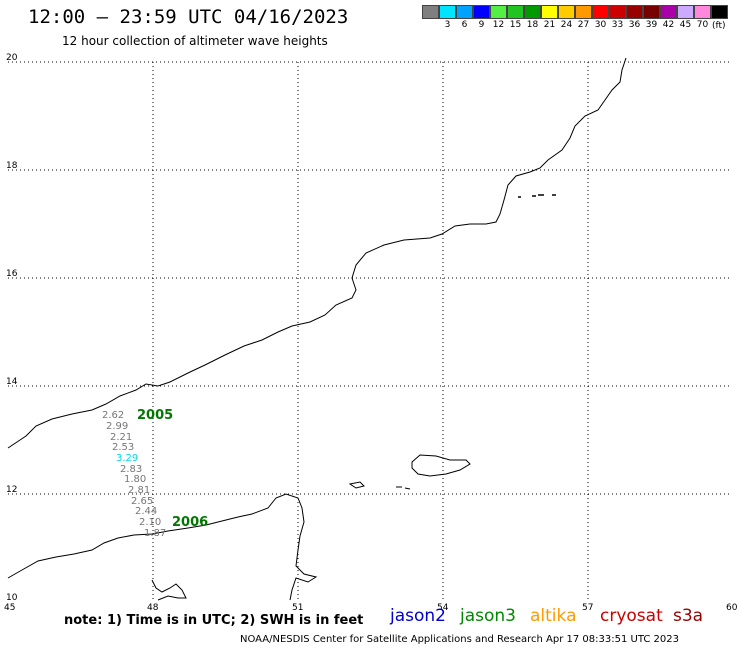 Image resolution: width=740 pixels, height=650 pixels. I want to click on swh-reading: 2.53, so click(123, 447).